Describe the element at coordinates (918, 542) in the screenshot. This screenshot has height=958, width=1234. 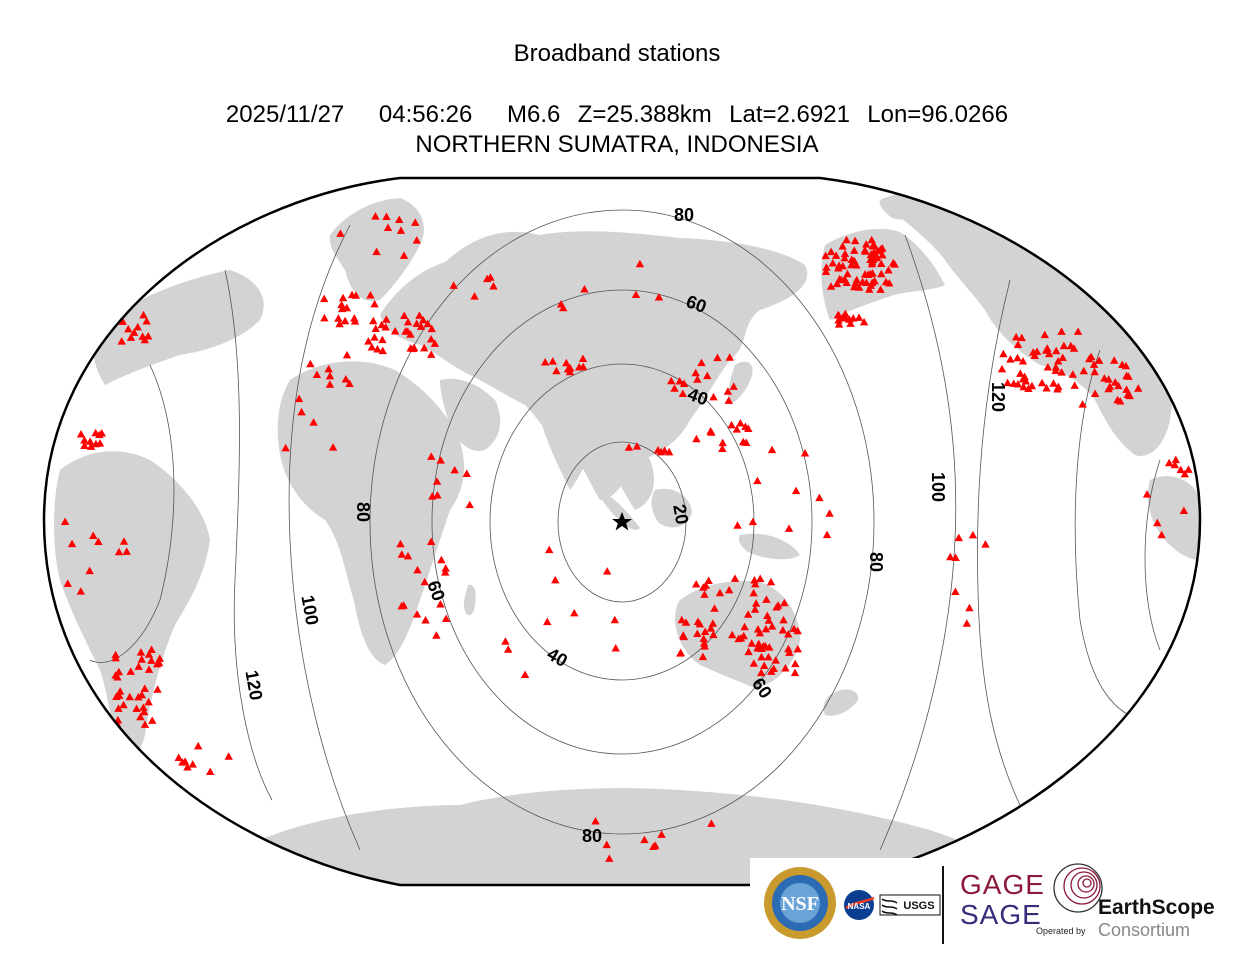
I see `contour-100-right` at that location.